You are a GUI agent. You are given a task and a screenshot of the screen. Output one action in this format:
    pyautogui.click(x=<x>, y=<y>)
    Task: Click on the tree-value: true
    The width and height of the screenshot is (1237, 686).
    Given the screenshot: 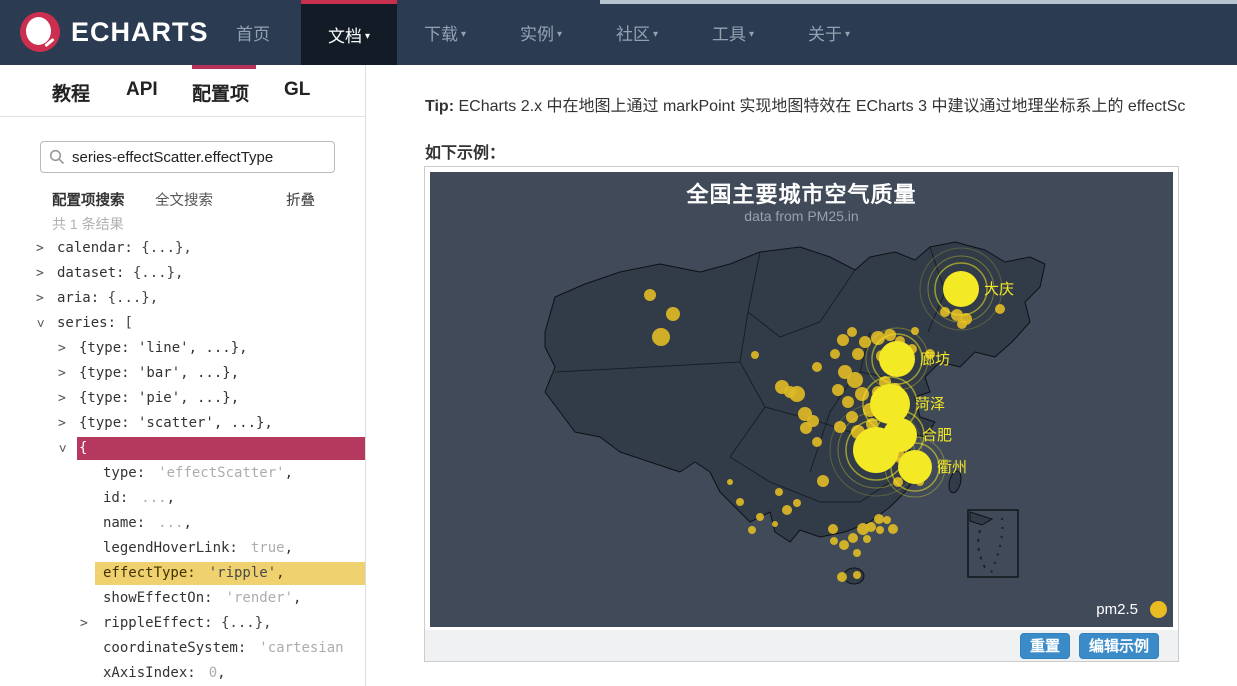 What is the action you would take?
    pyautogui.click(x=267, y=548)
    